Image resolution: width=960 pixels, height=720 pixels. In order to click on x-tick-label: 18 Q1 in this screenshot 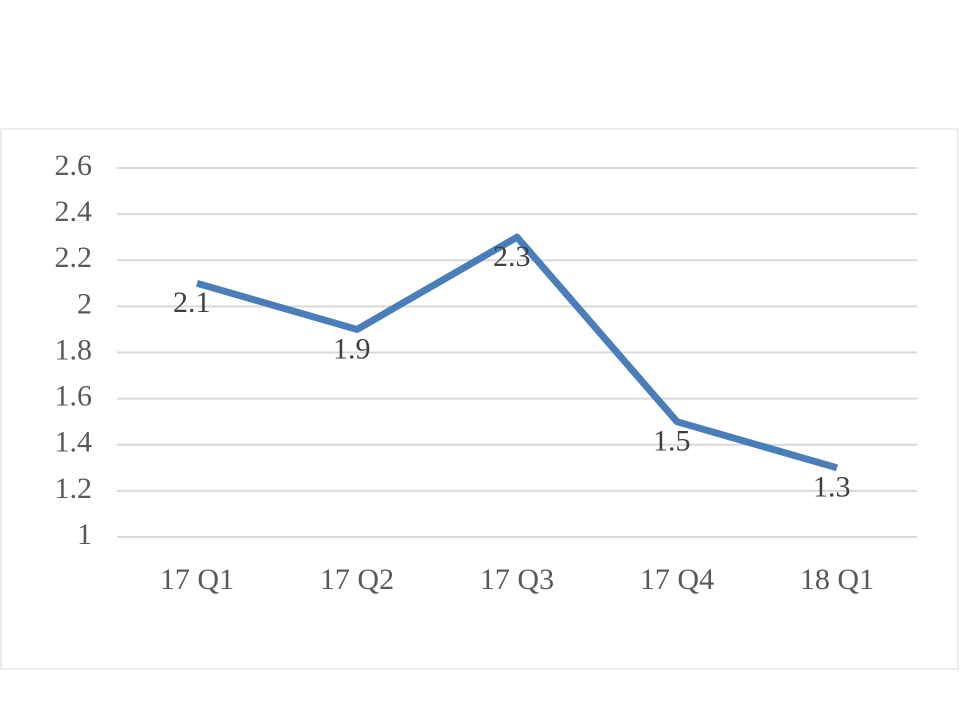, I will do `click(837, 579)`.